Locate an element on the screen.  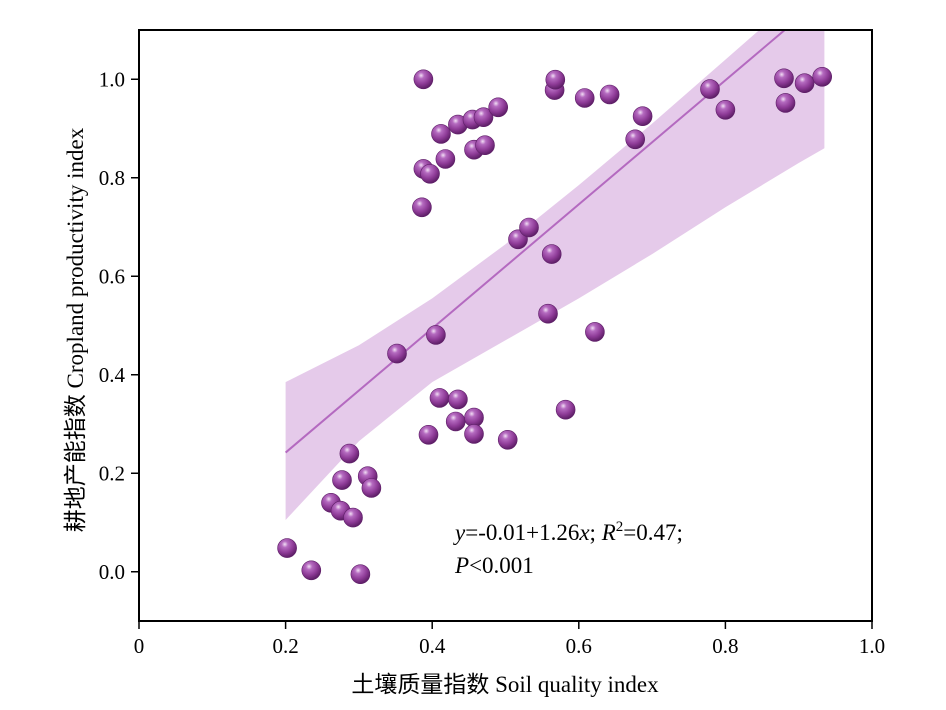
y-tick-label: 0.2 is located at coordinates (112, 473).